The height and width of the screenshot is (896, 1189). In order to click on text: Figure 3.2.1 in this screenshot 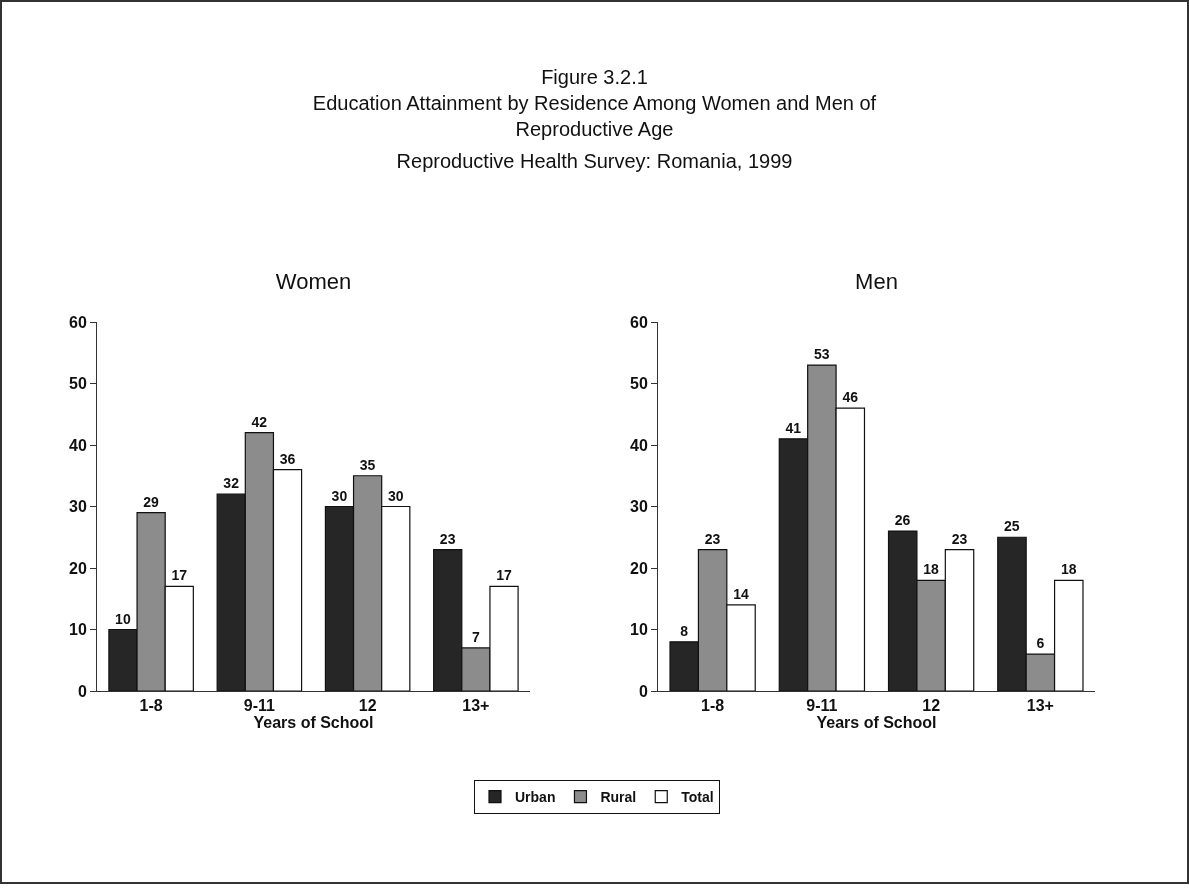, I will do `click(594, 77)`.